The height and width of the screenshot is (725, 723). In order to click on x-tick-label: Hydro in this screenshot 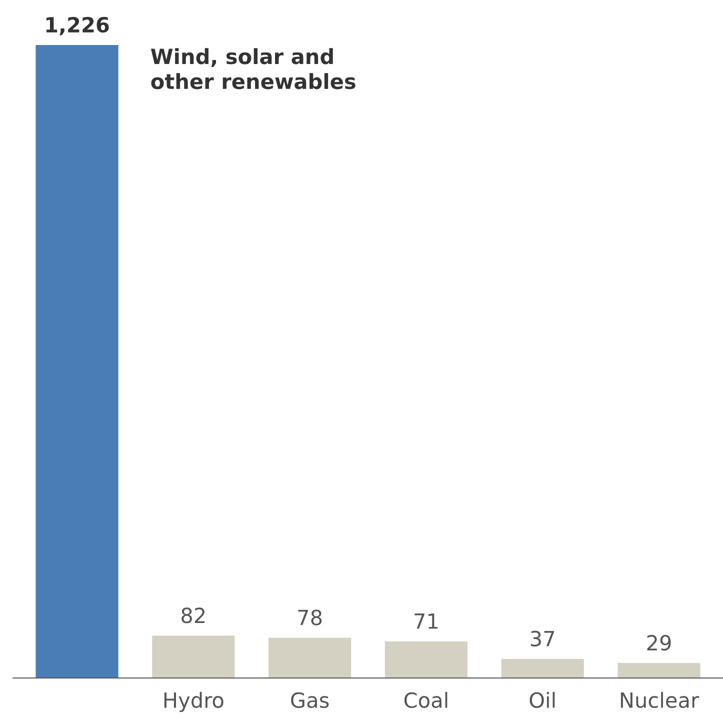, I will do `click(194, 702)`.